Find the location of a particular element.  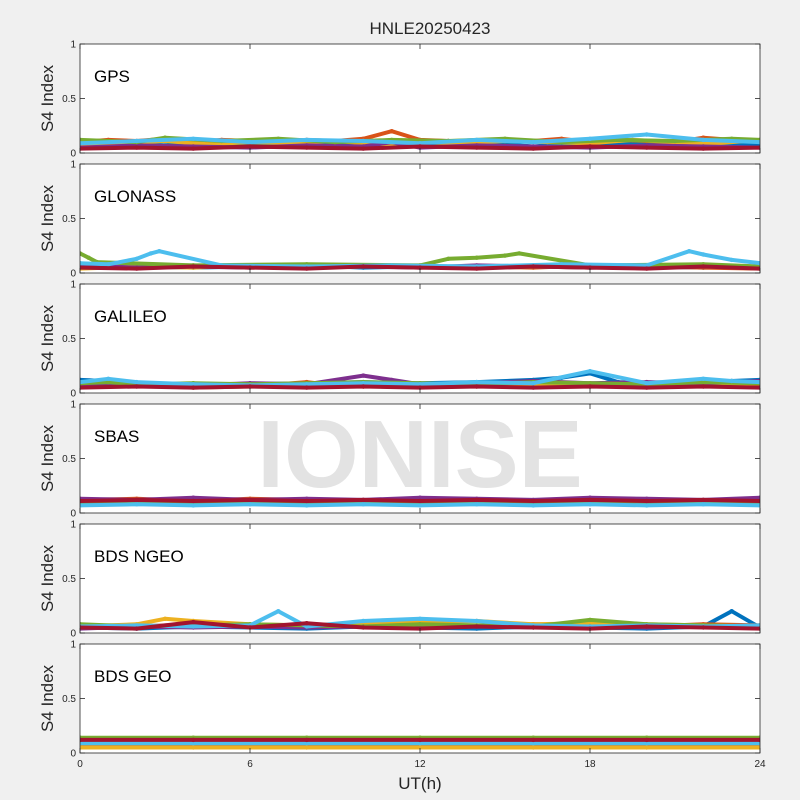

x-tick-label: 24 is located at coordinates (760, 764).